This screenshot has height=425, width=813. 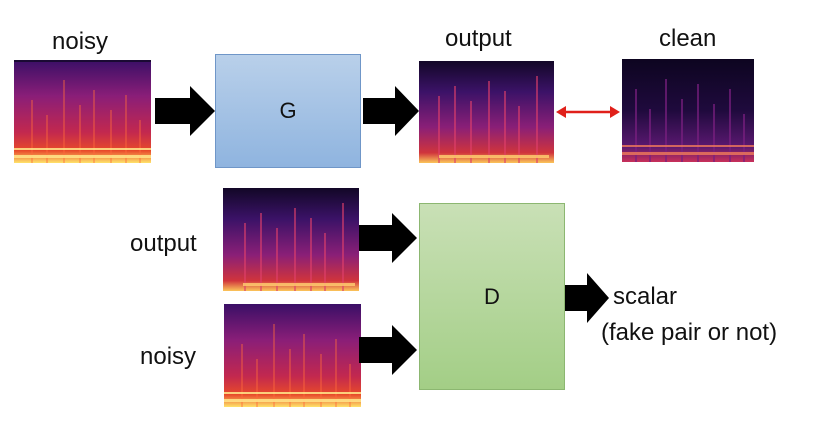 What do you see at coordinates (80, 41) in the screenshot?
I see `noisy-input-label: noisy` at bounding box center [80, 41].